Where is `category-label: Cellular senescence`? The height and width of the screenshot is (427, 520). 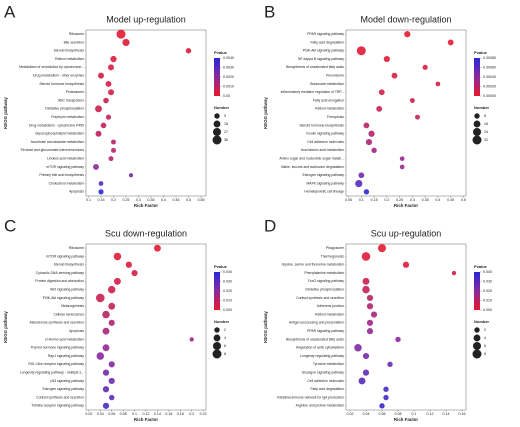 category-label: Cellular senescence is located at coordinates (68, 314).